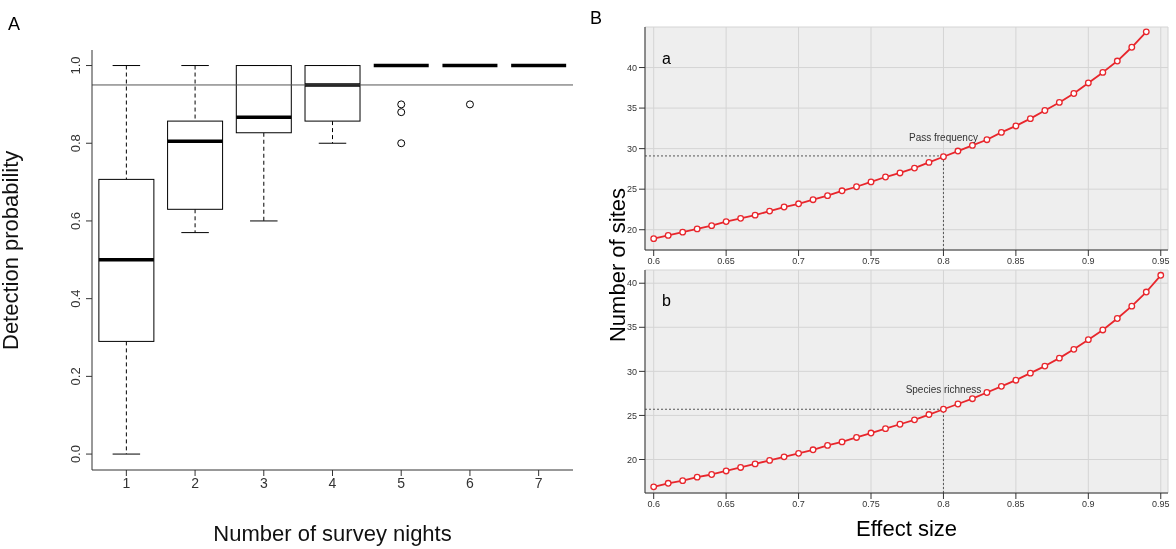 This screenshot has height=549, width=1176. Describe the element at coordinates (75, 220) in the screenshot. I see `y-tick-label: 0.6` at that location.